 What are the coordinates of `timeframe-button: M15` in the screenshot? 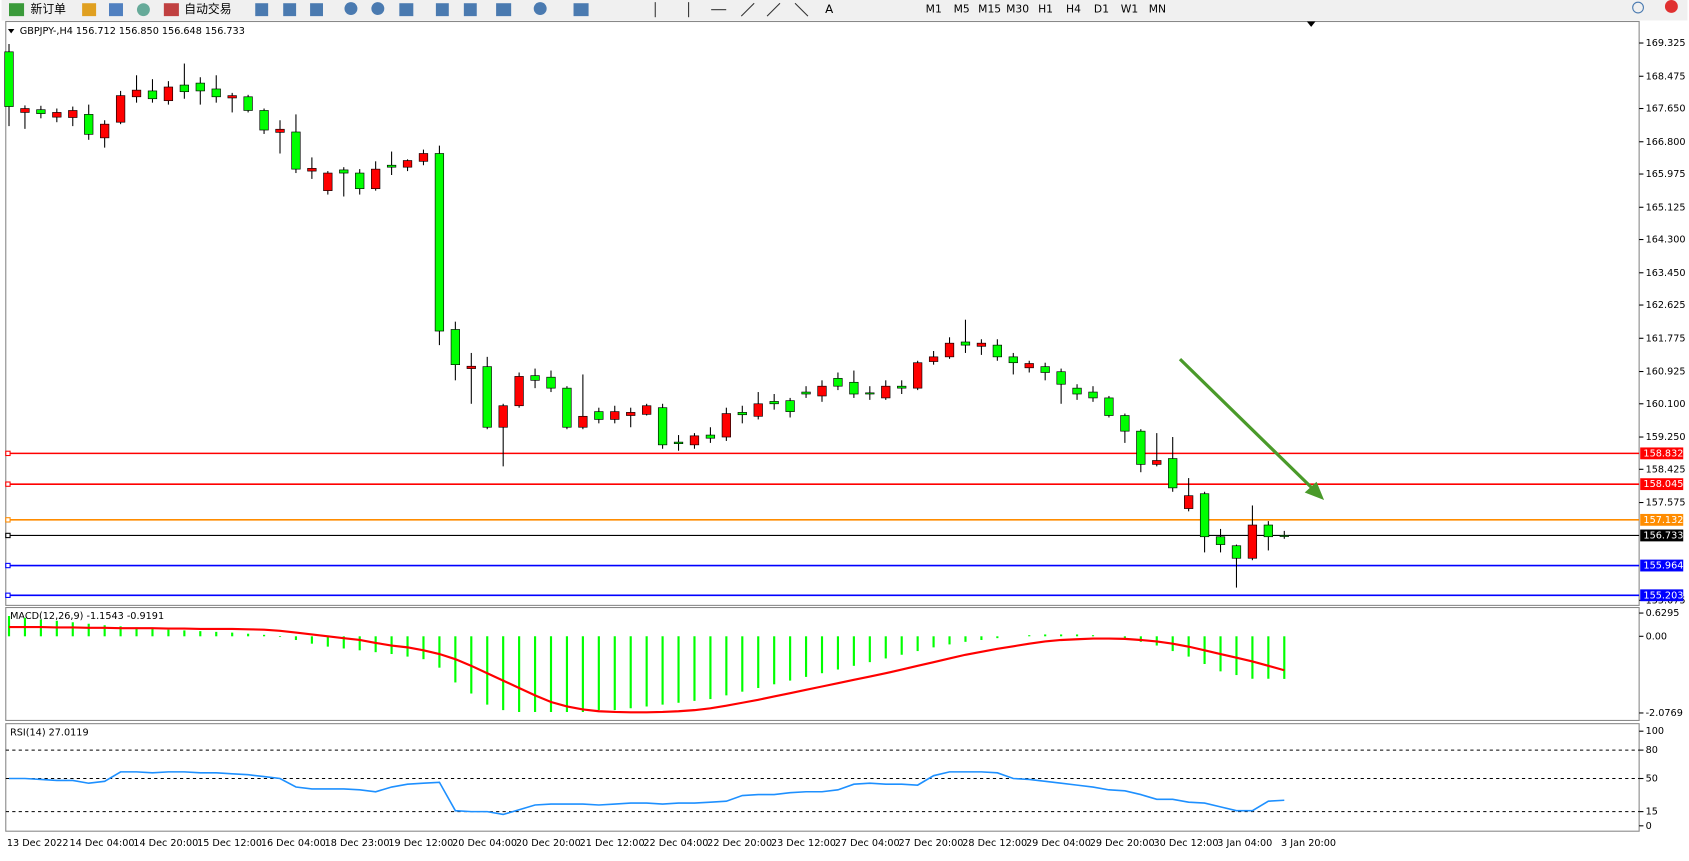 It's located at (989, 9).